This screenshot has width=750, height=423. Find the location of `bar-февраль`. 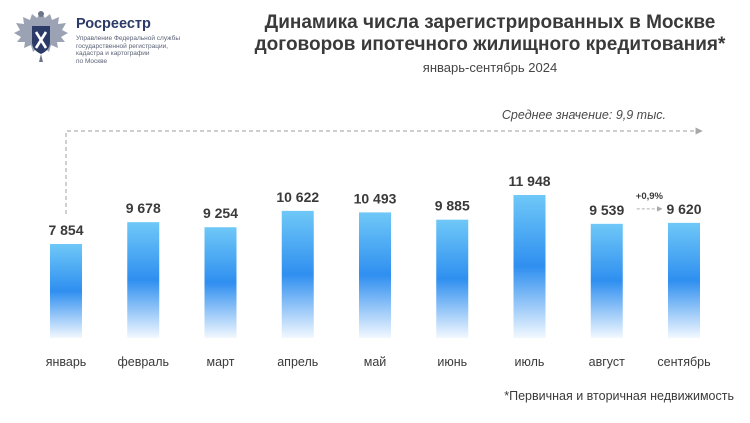

bar-февраль is located at coordinates (143, 280).